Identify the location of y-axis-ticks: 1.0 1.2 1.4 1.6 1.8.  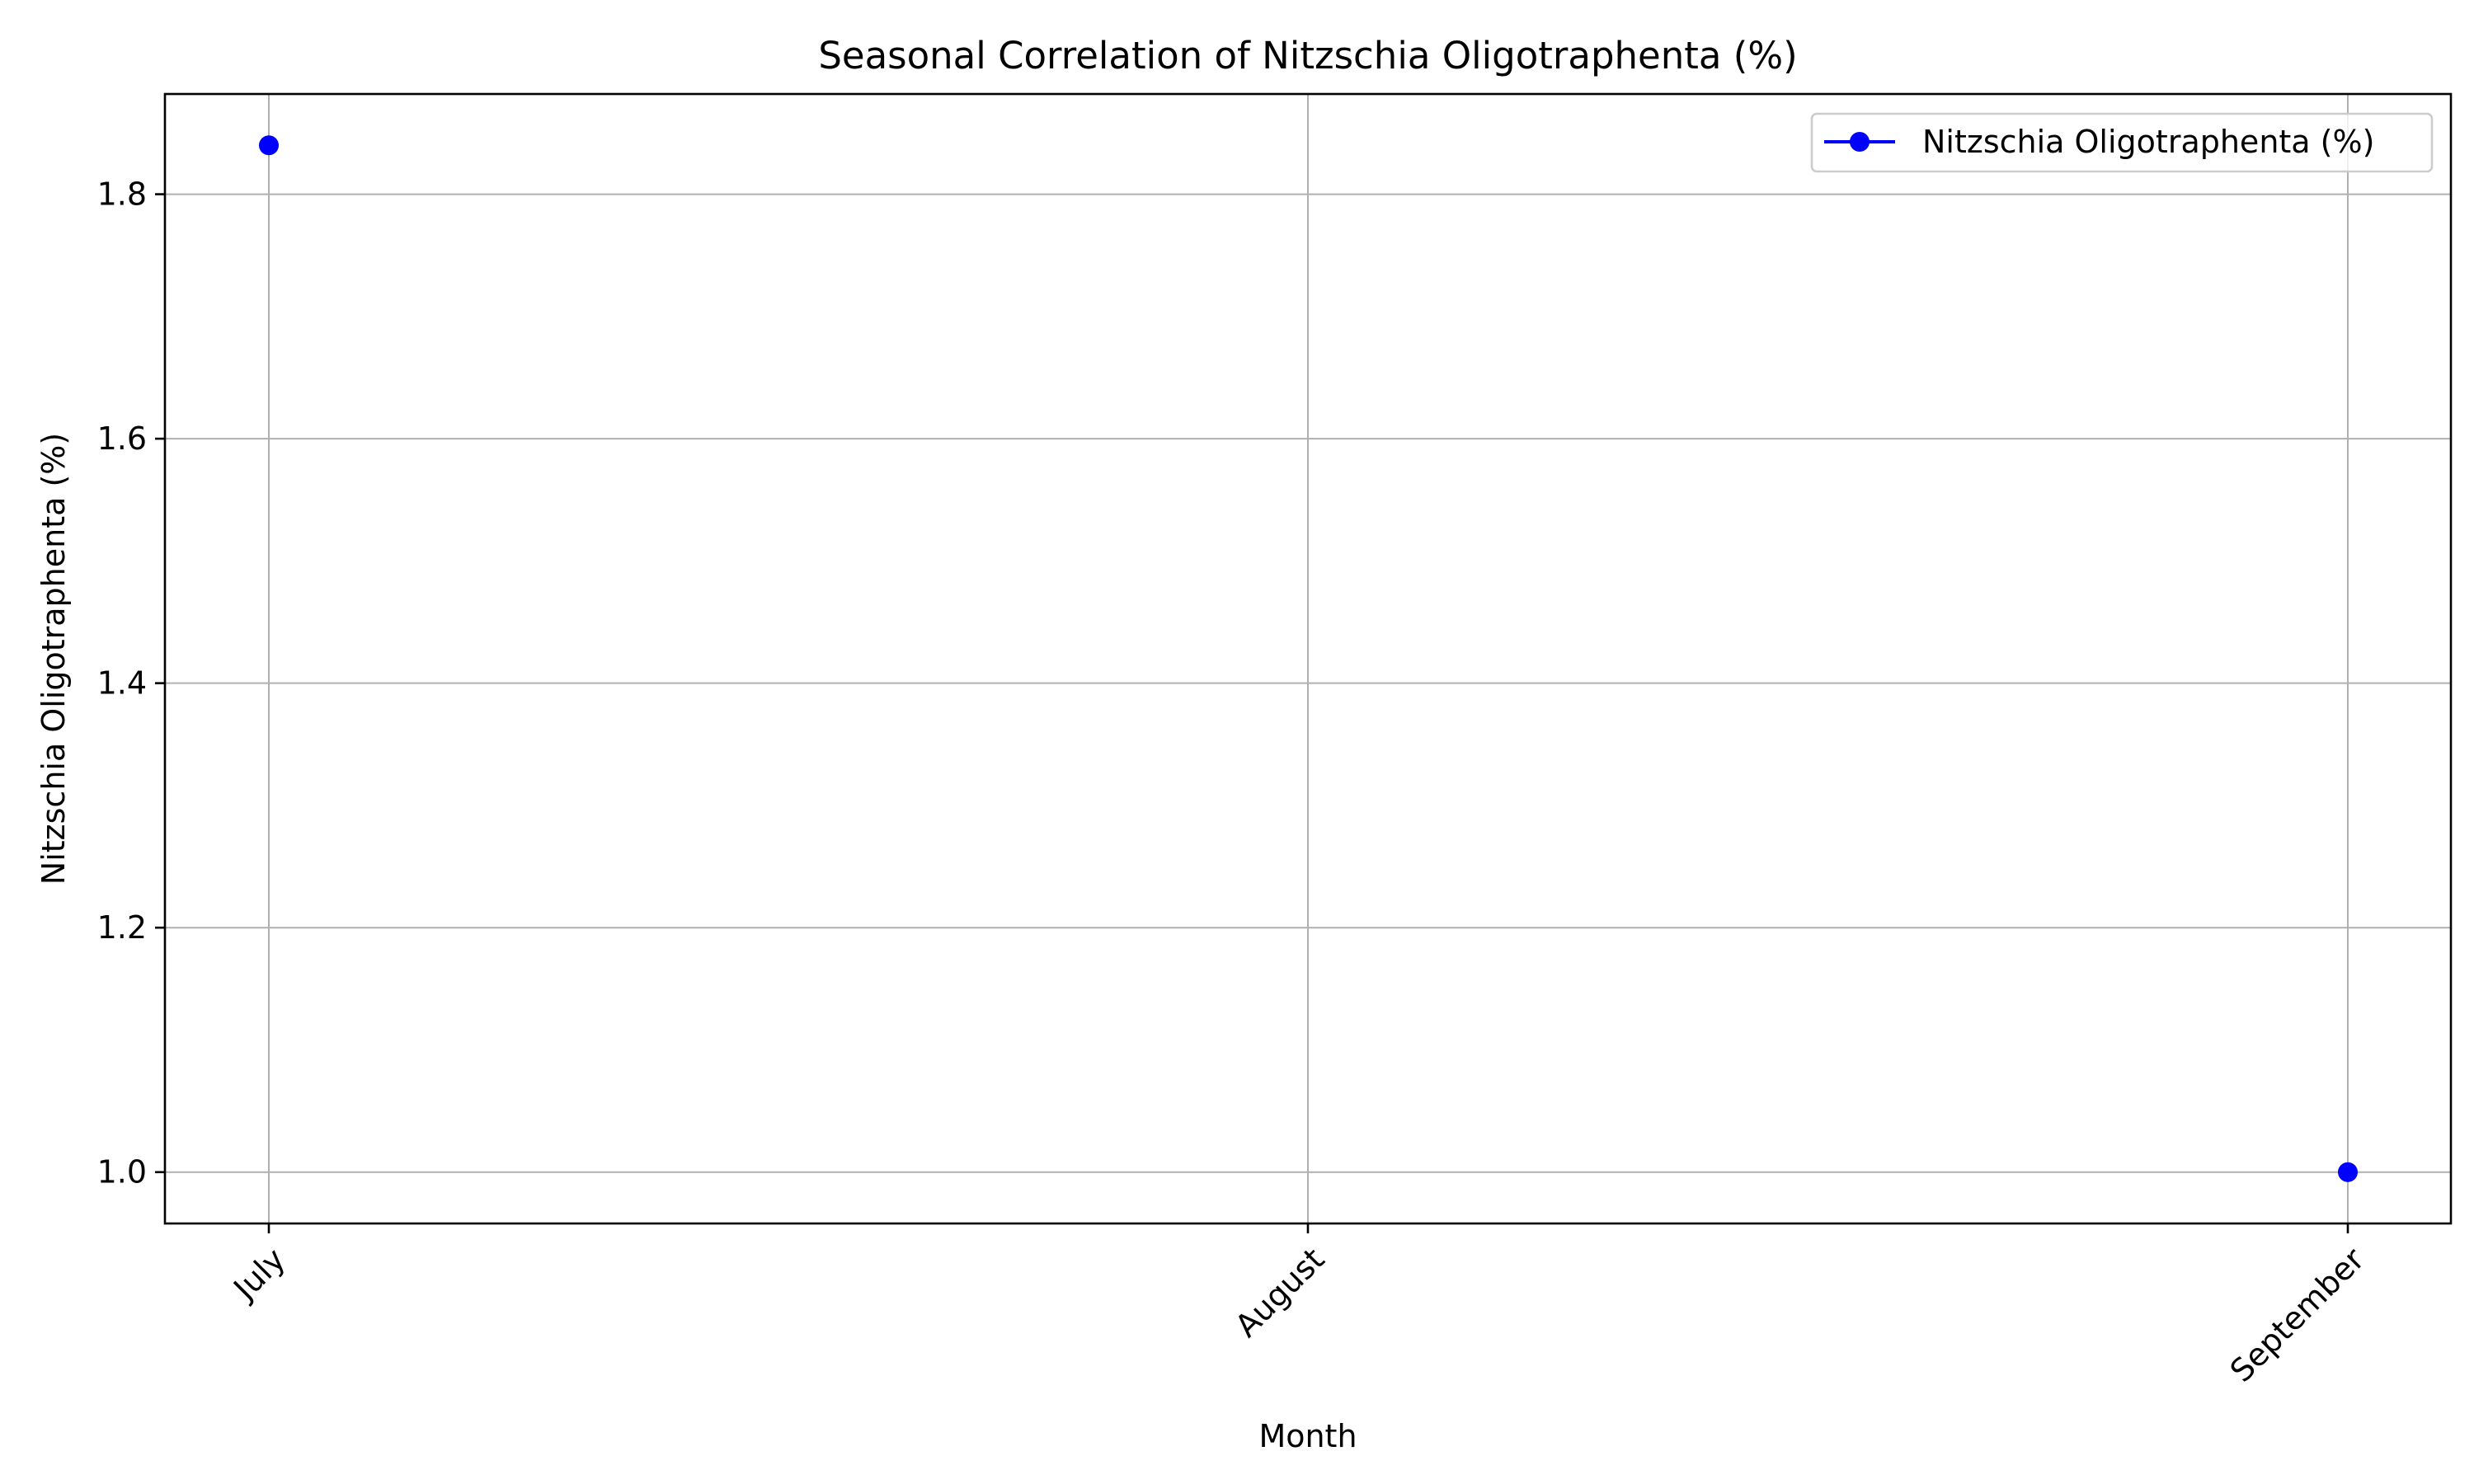
(131, 683).